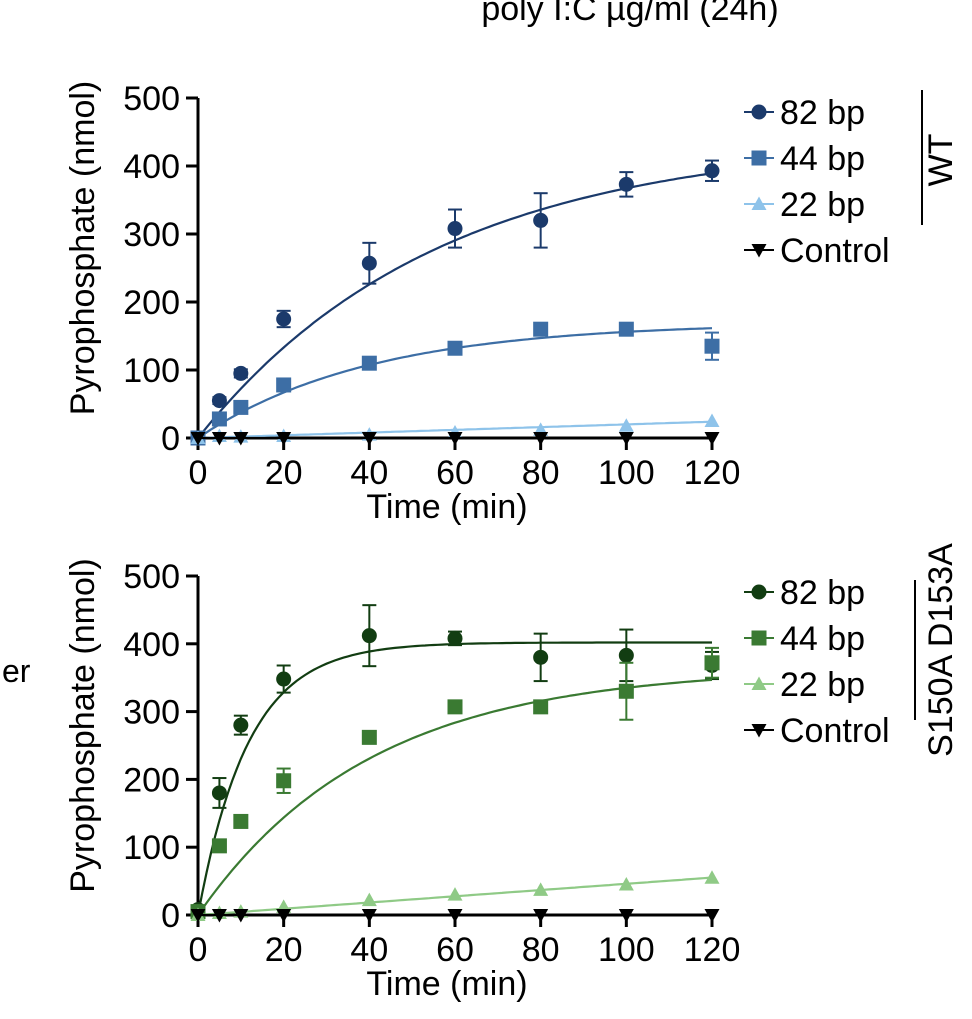 The height and width of the screenshot is (1019, 972). What do you see at coordinates (941, 160) in the screenshot?
I see `group-label: WT` at bounding box center [941, 160].